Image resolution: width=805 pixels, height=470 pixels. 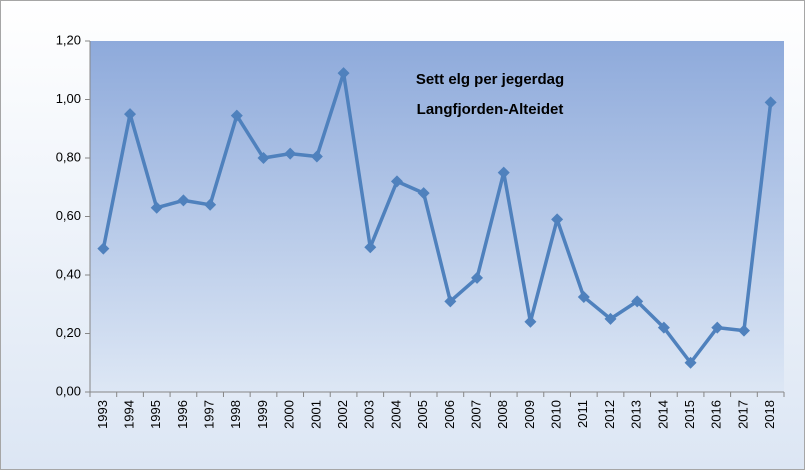 I want to click on x-tick-label: 2010, so click(x=556, y=414).